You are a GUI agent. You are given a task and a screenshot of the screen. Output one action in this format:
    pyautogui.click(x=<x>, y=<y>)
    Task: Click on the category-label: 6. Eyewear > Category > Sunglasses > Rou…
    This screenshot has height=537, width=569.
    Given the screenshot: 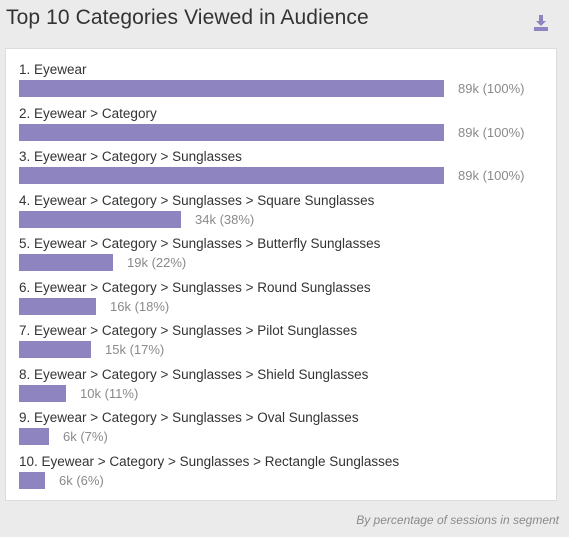 What is the action you would take?
    pyautogui.click(x=195, y=287)
    